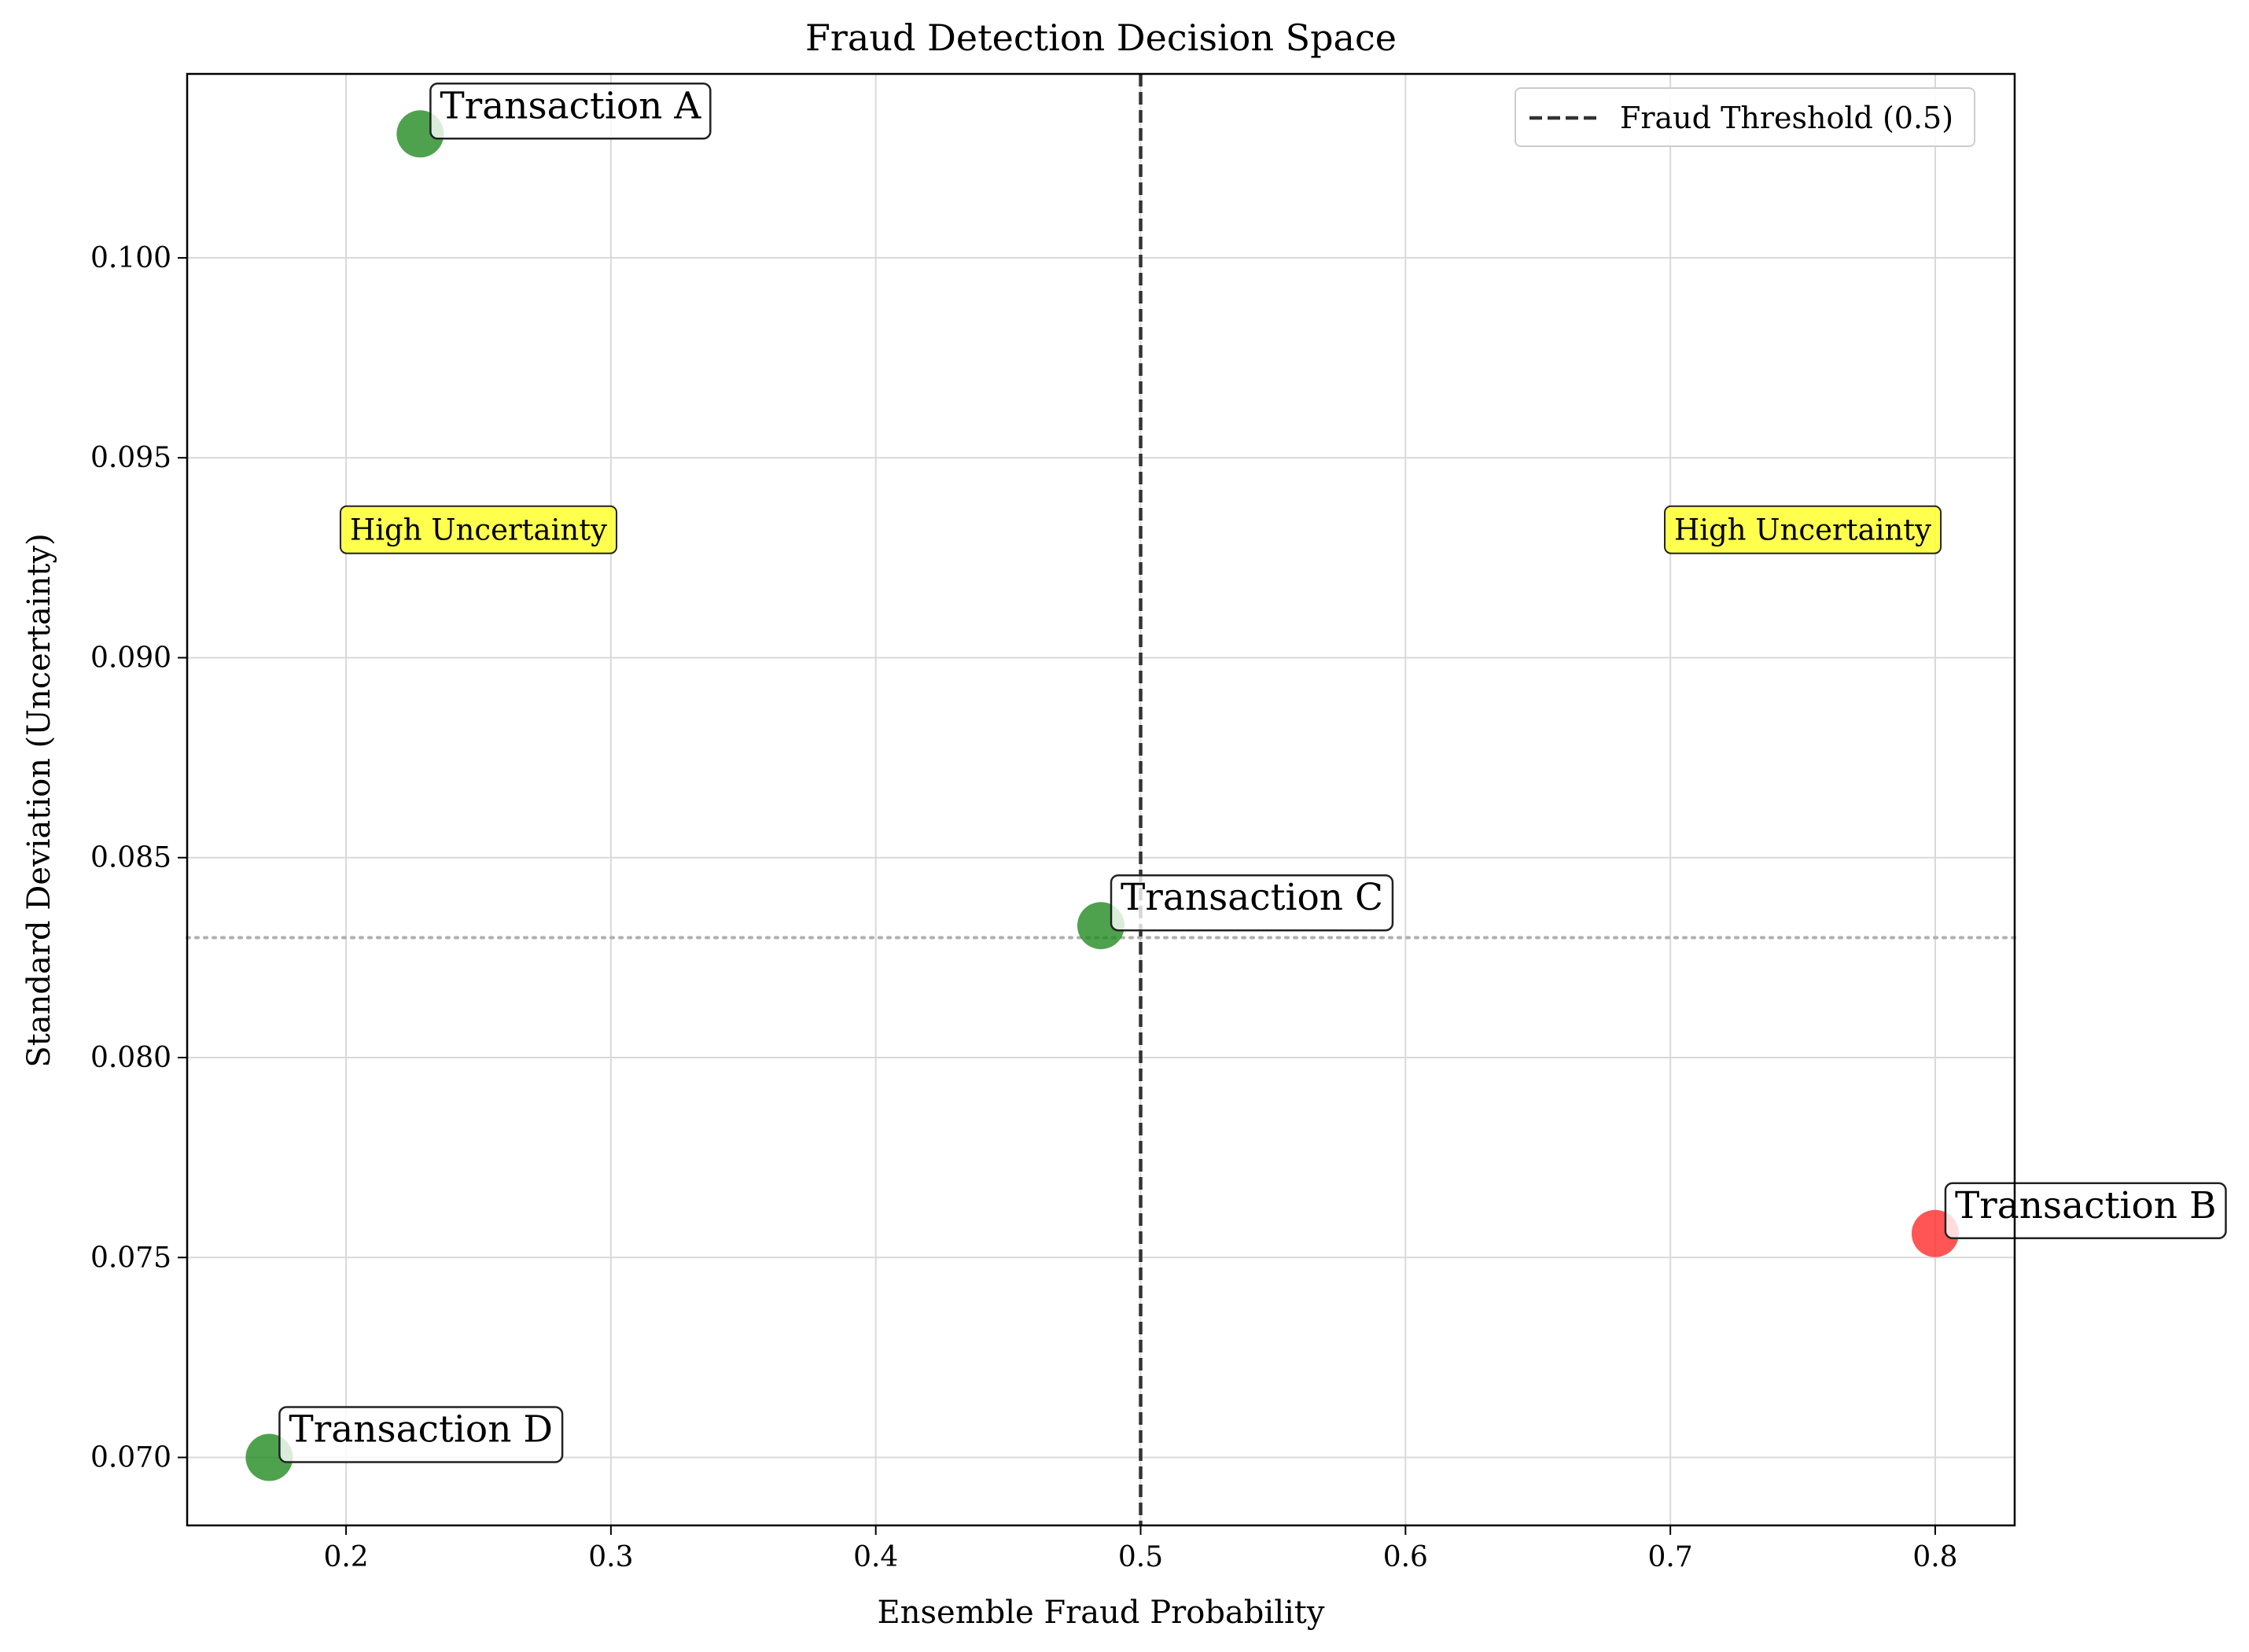  Describe the element at coordinates (1671, 1557) in the screenshot. I see `x-tick-label: 0.7` at that location.